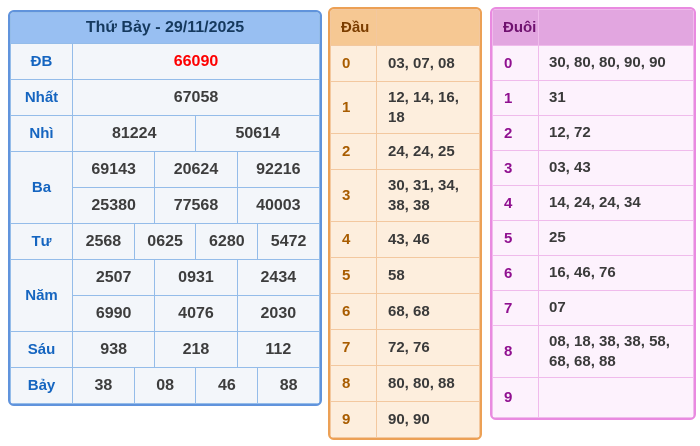  What do you see at coordinates (515, 27) in the screenshot?
I see `duoi-header: Đuôi` at bounding box center [515, 27].